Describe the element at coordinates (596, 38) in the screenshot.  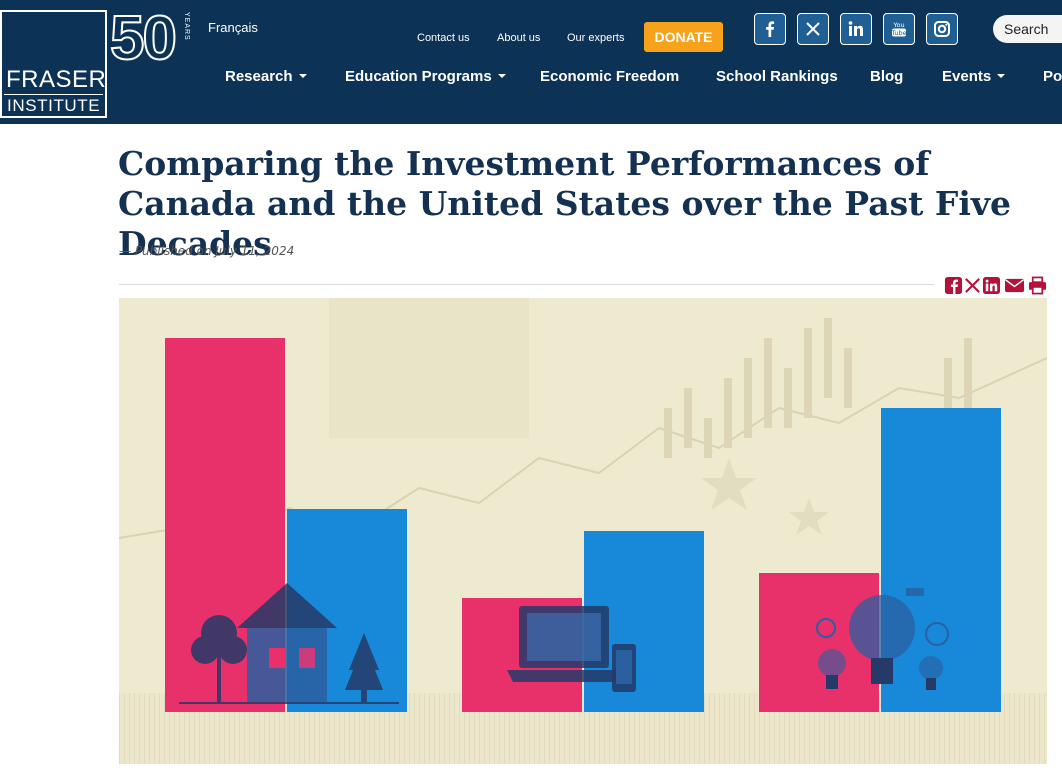
I see `our-experts-link: Our experts` at that location.